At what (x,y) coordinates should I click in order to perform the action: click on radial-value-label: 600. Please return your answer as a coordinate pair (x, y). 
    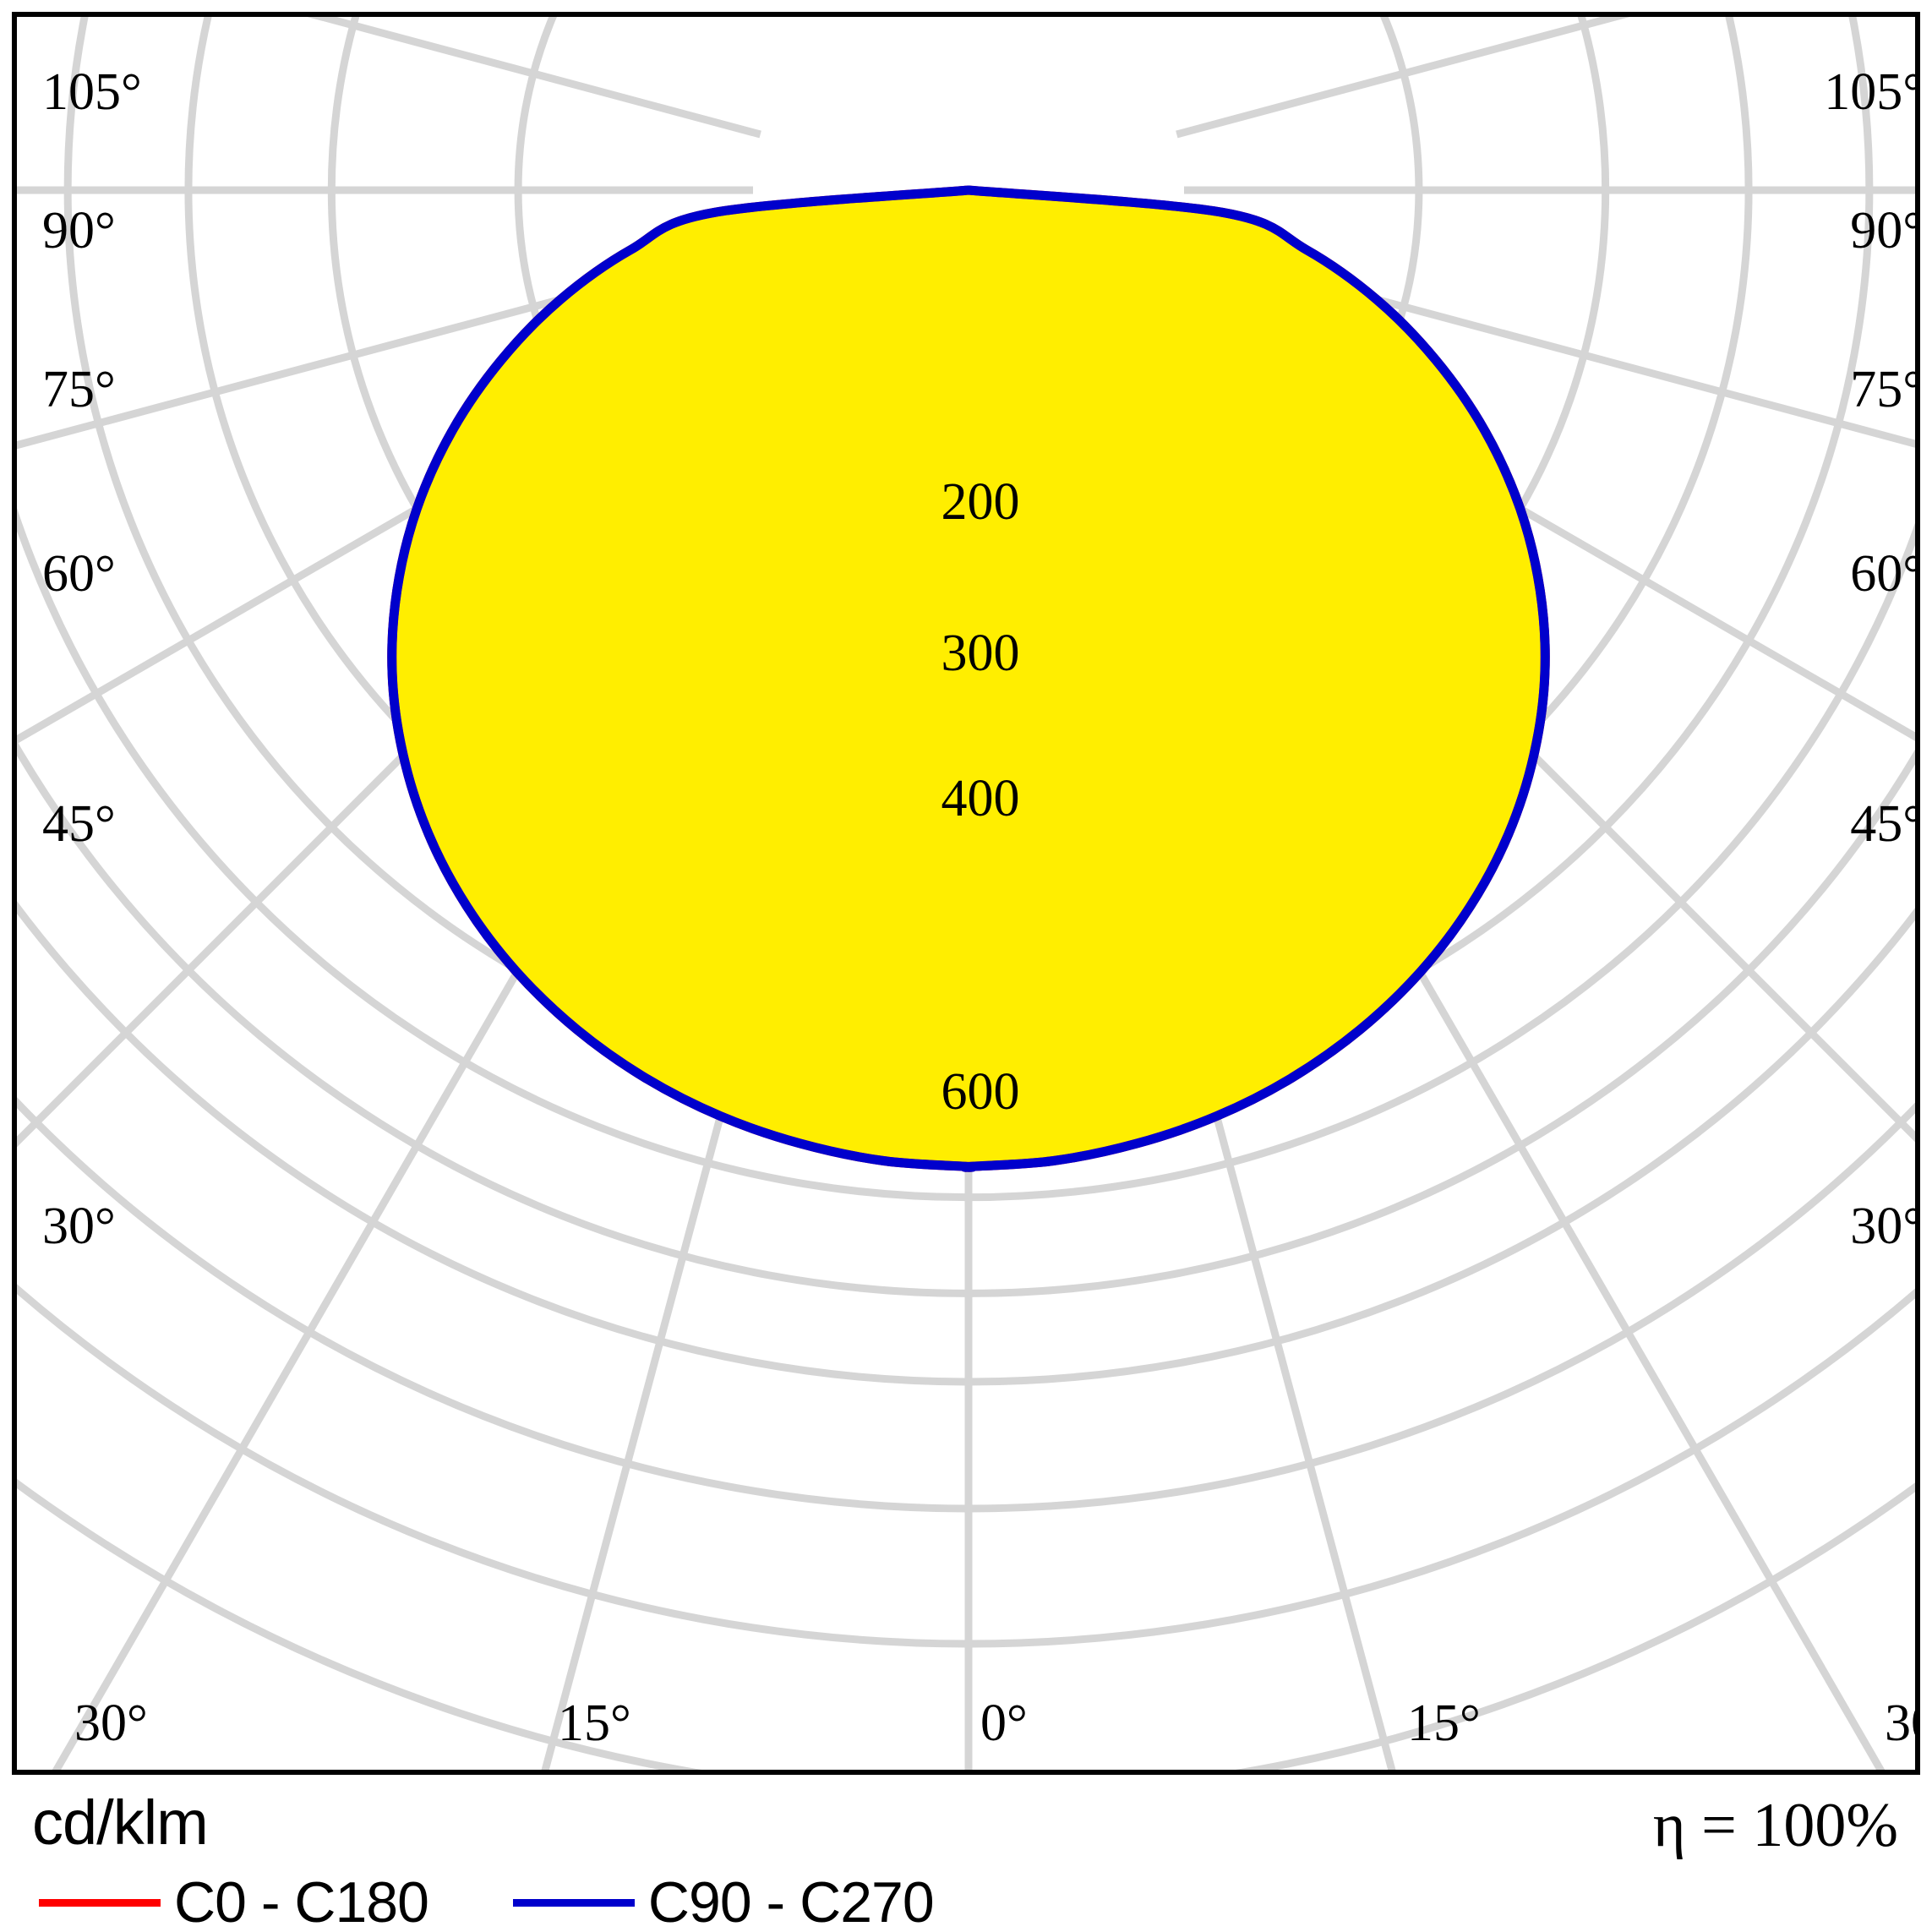
    Looking at the image, I should click on (980, 1092).